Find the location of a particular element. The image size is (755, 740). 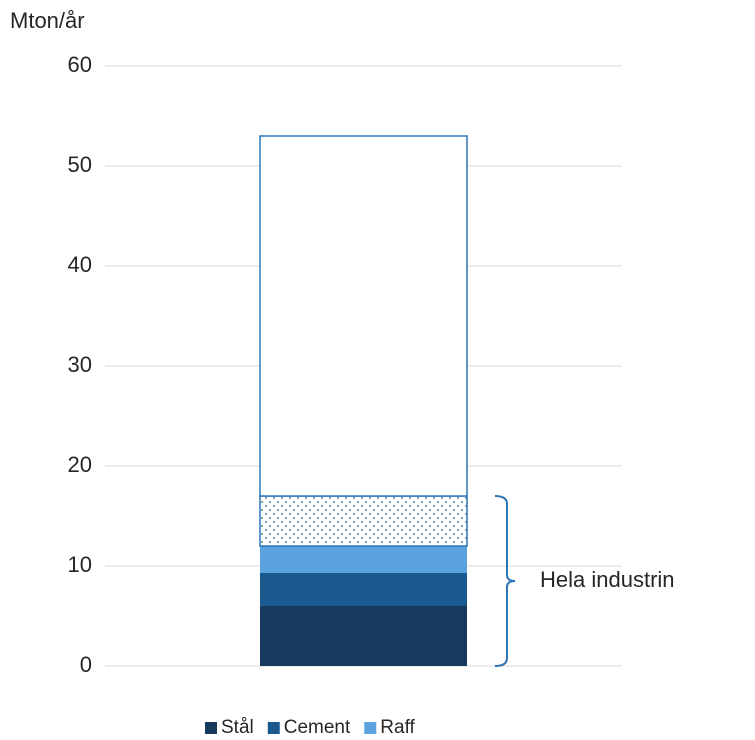

legend-label: Cement is located at coordinates (317, 727).